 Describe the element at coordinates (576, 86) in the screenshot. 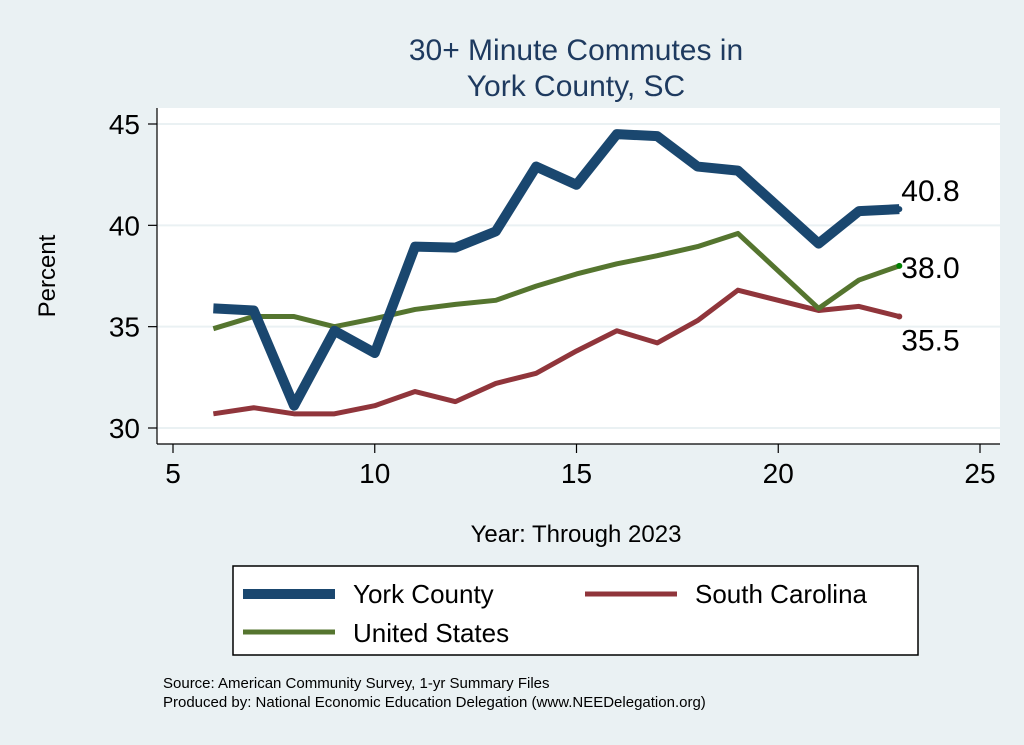

I see `chart-title-line2: York County, SC` at that location.